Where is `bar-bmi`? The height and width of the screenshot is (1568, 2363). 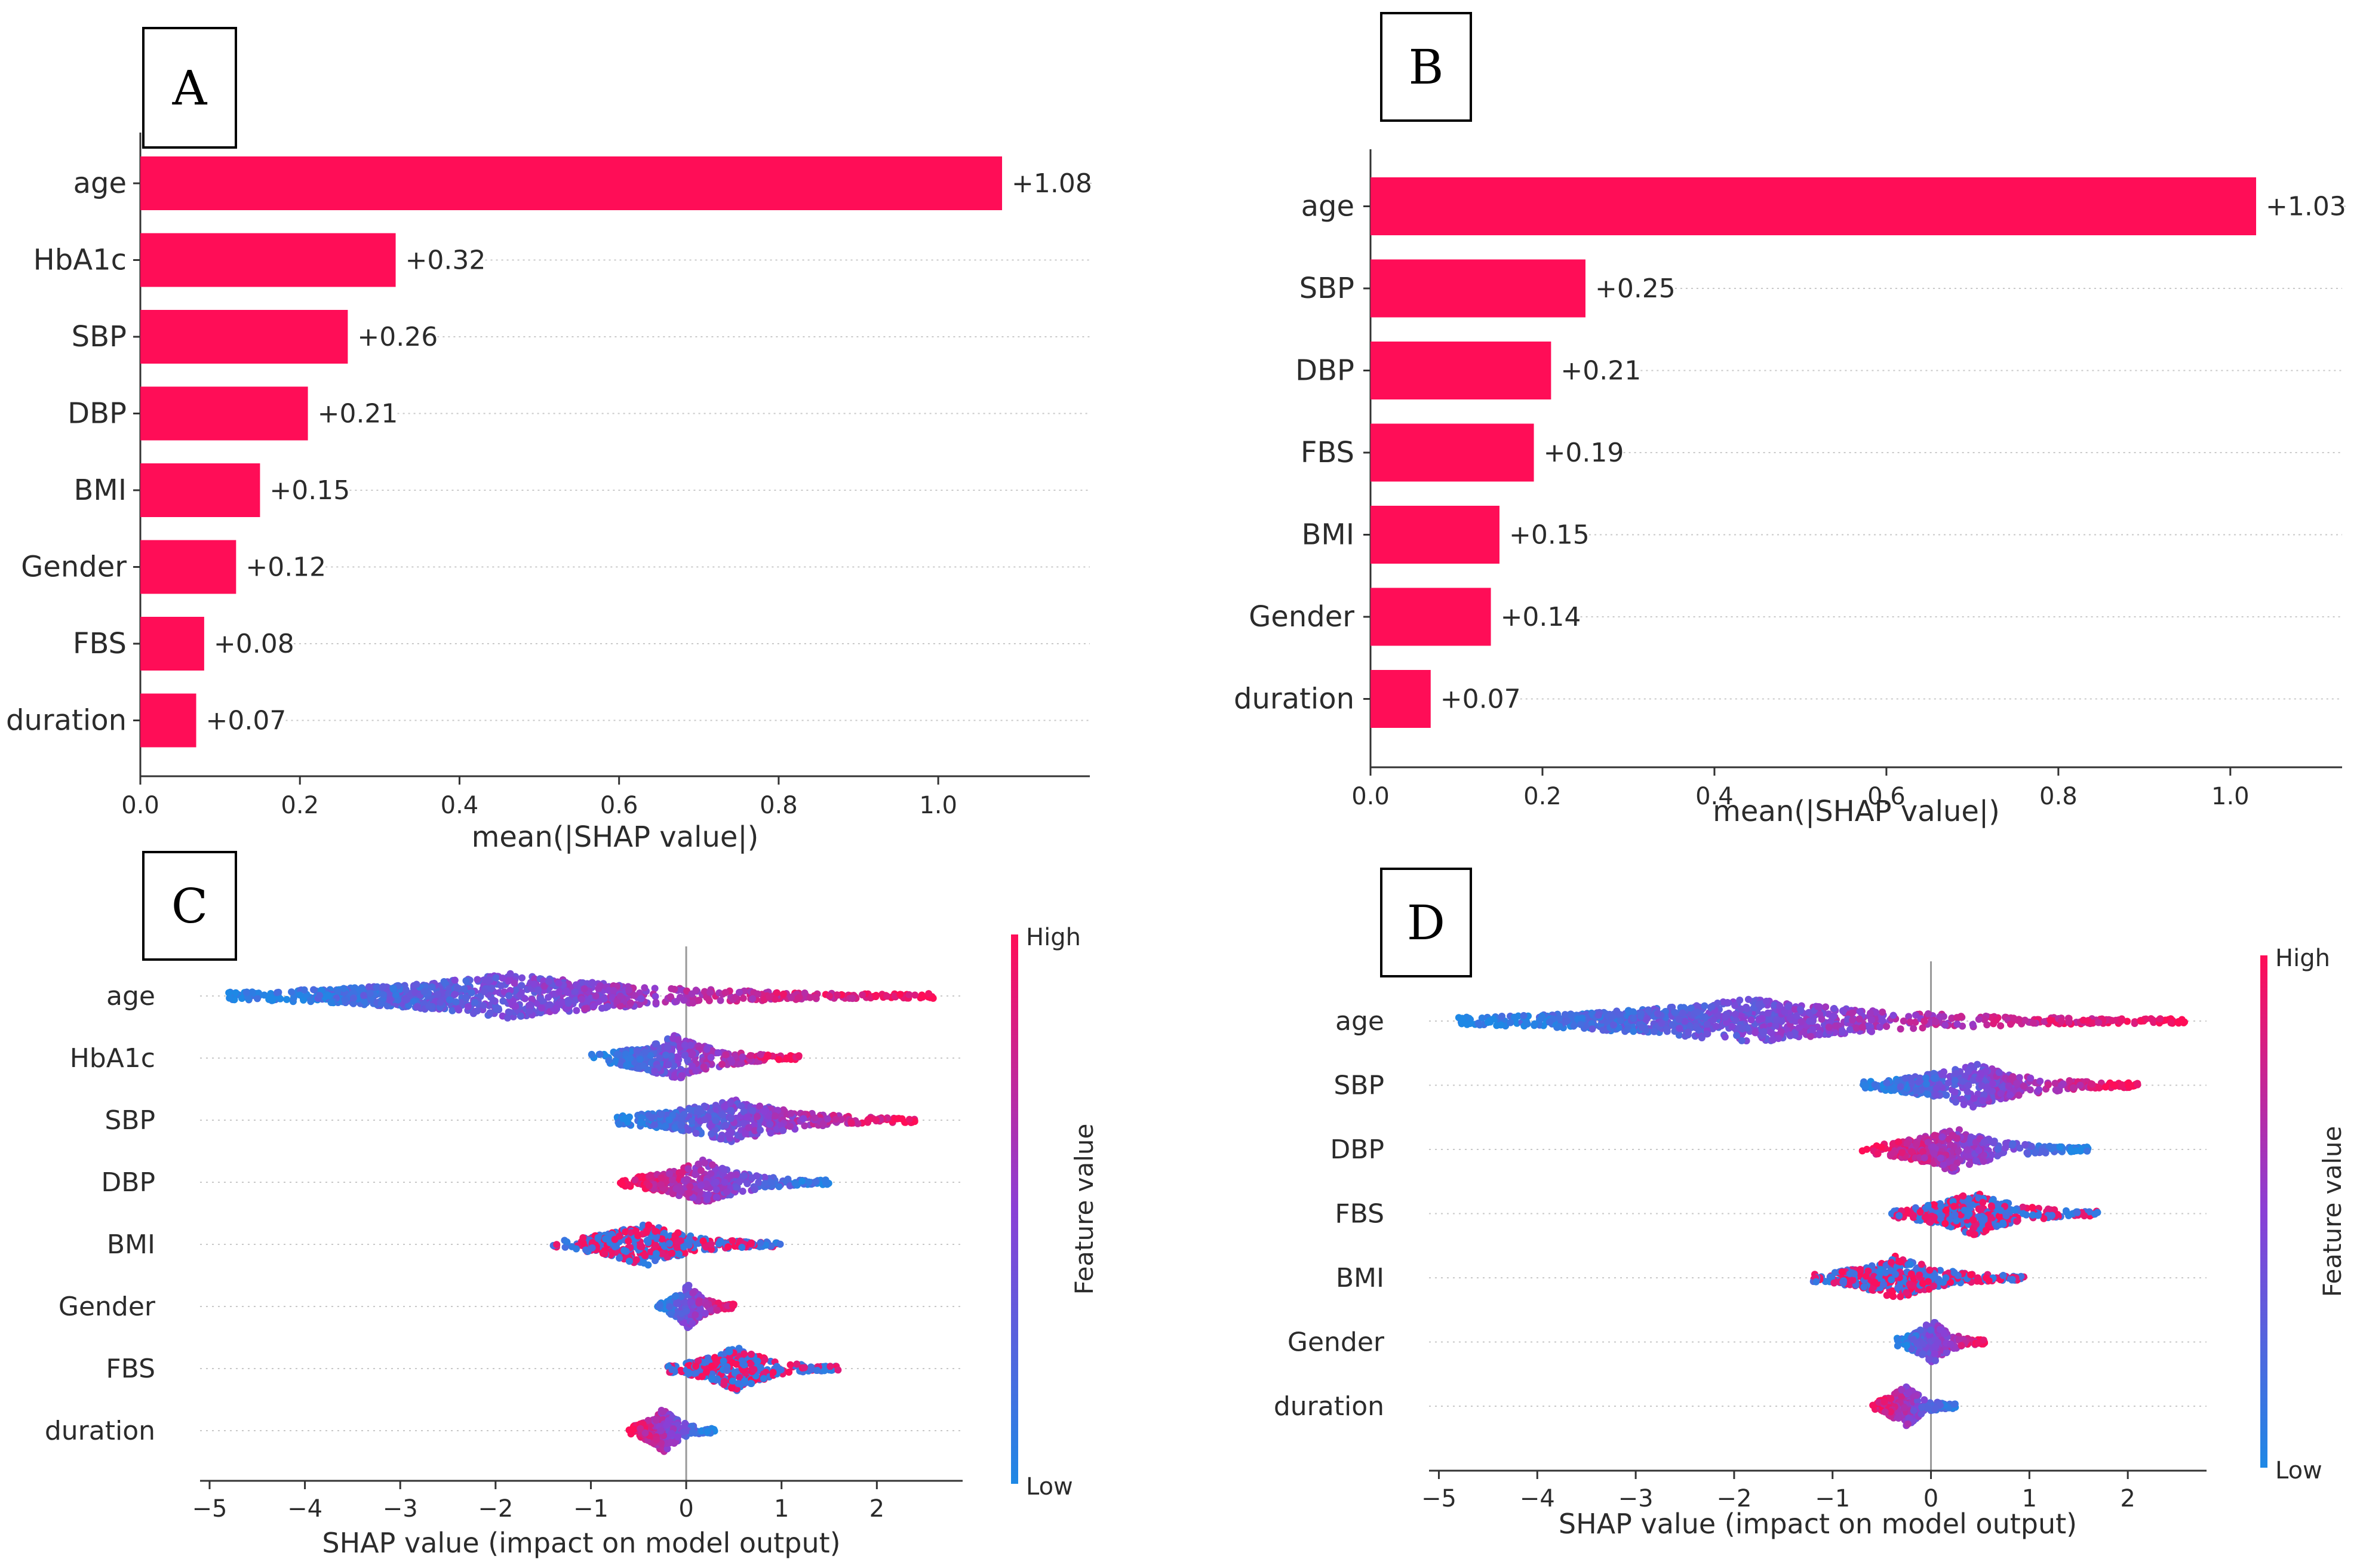 bar-bmi is located at coordinates (1435, 535).